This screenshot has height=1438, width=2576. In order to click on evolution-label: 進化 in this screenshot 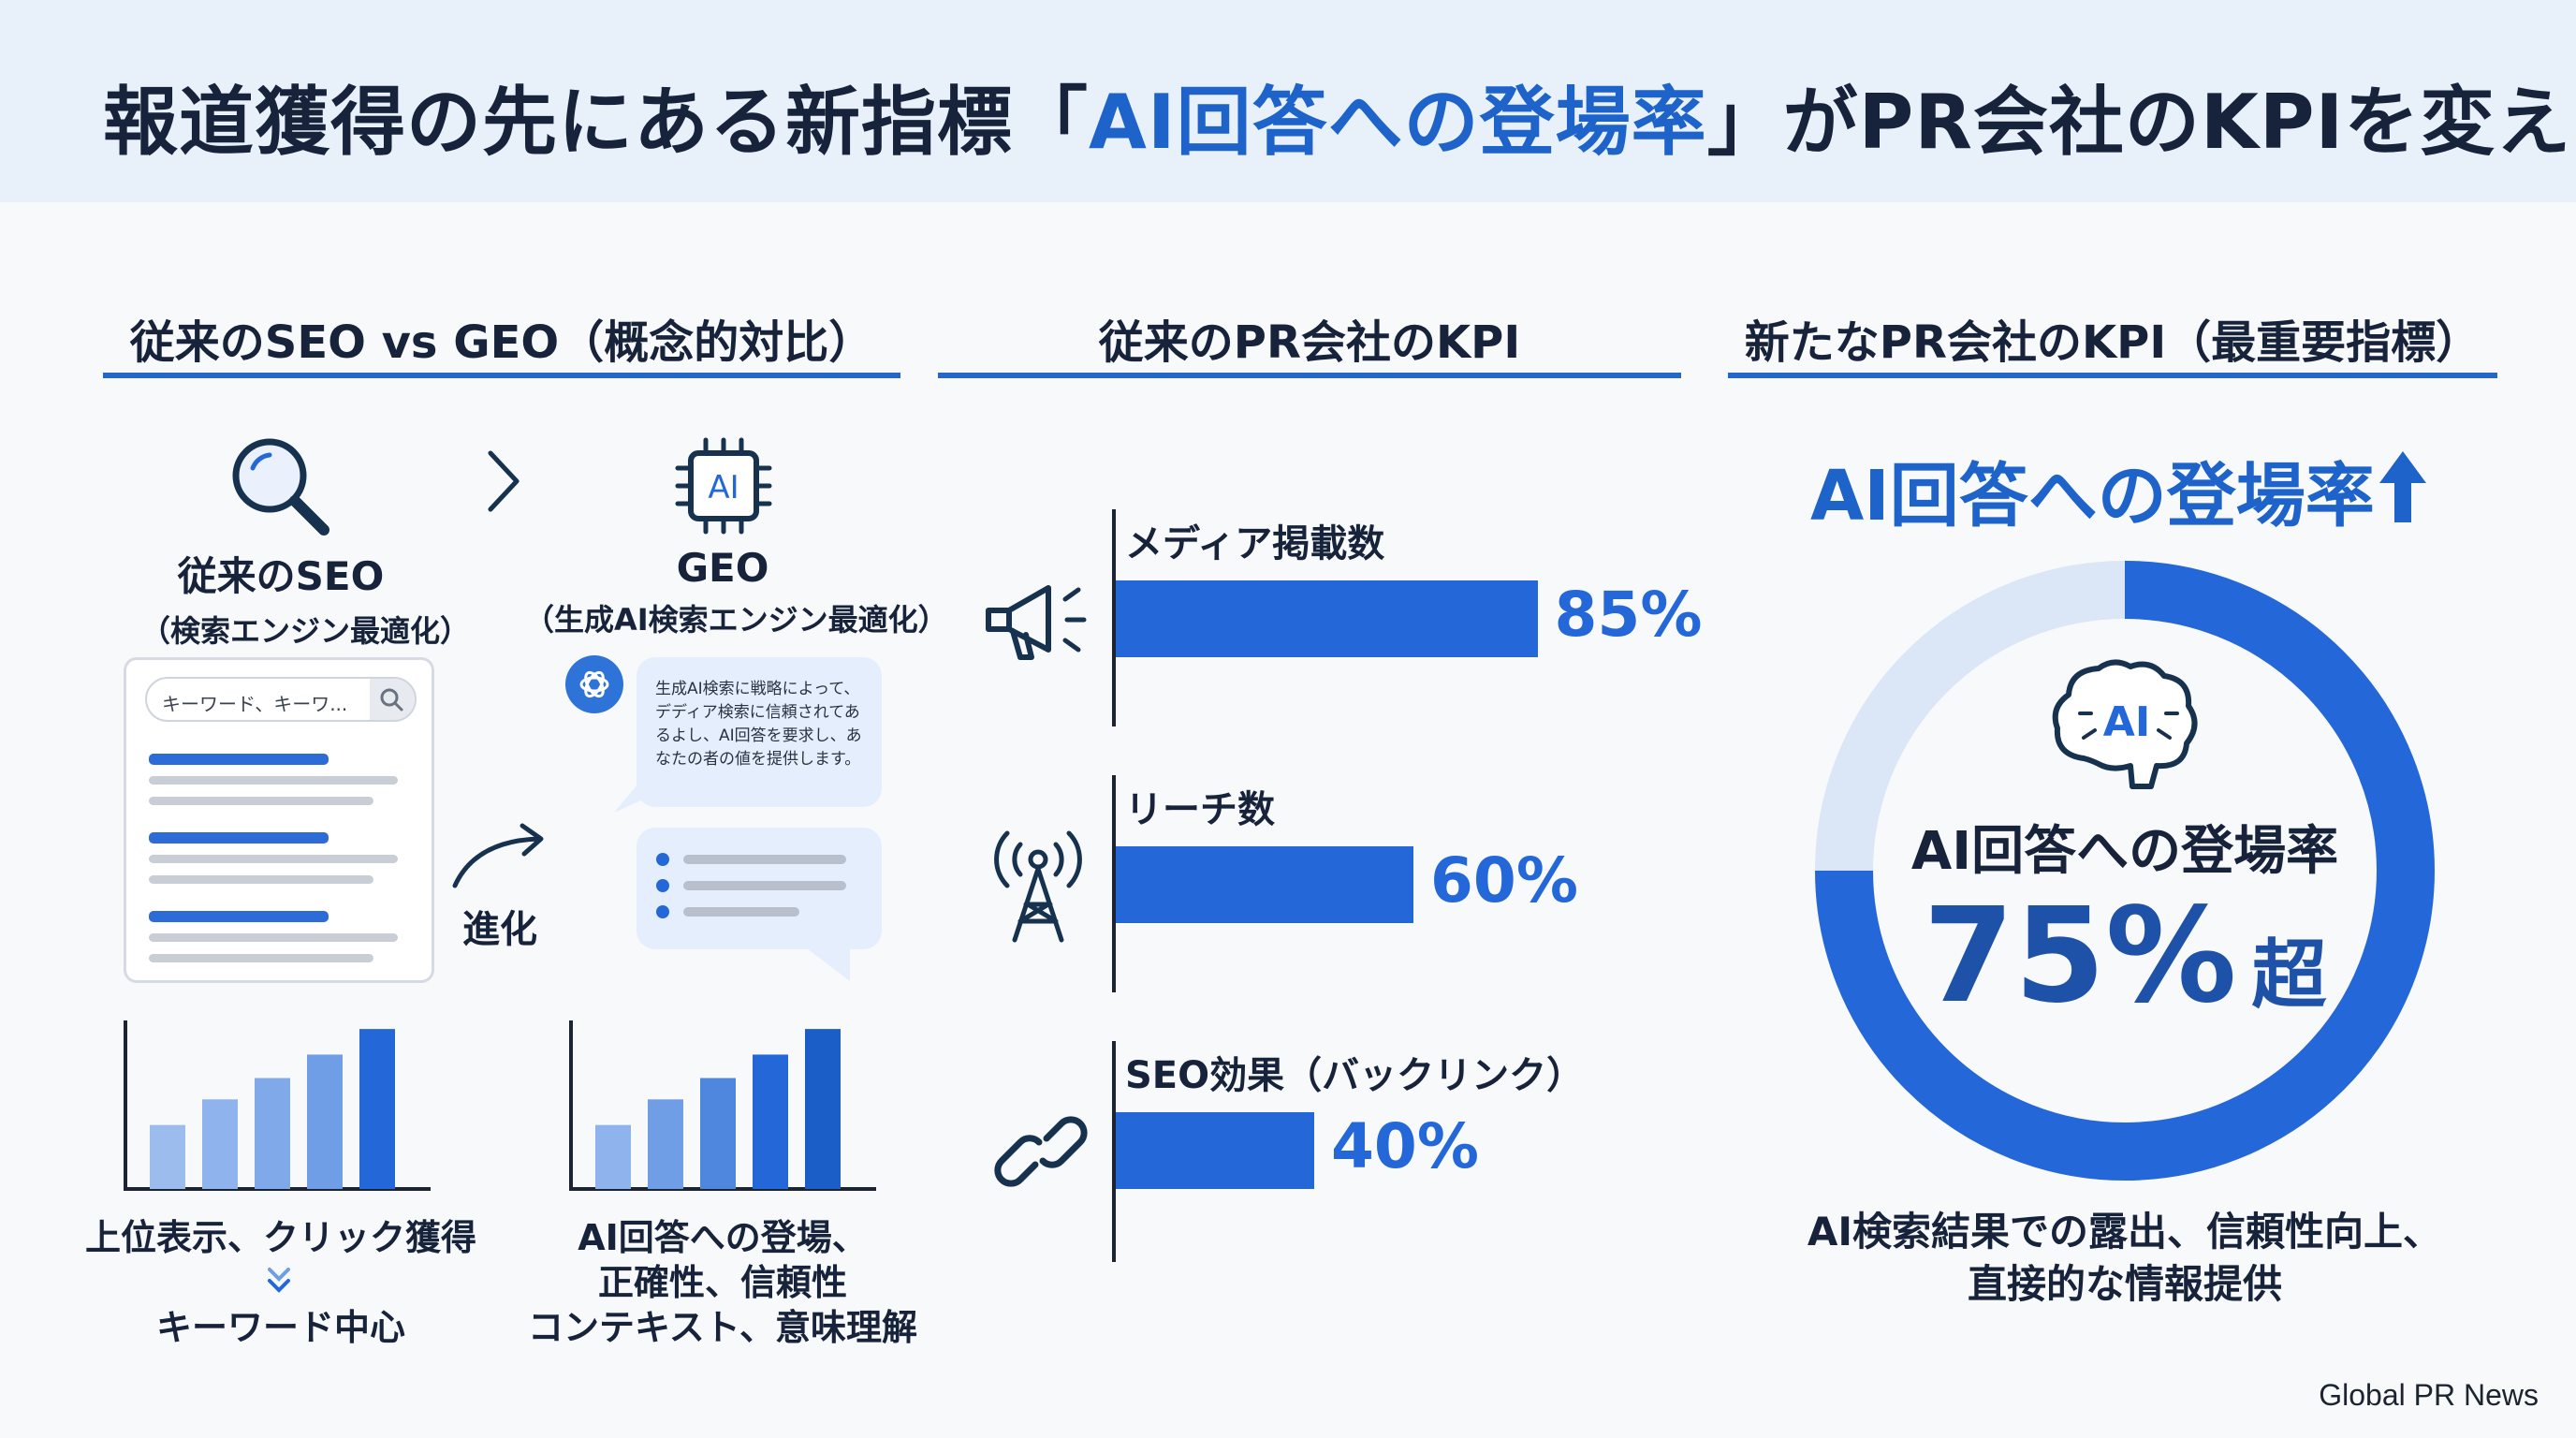, I will do `click(499, 929)`.